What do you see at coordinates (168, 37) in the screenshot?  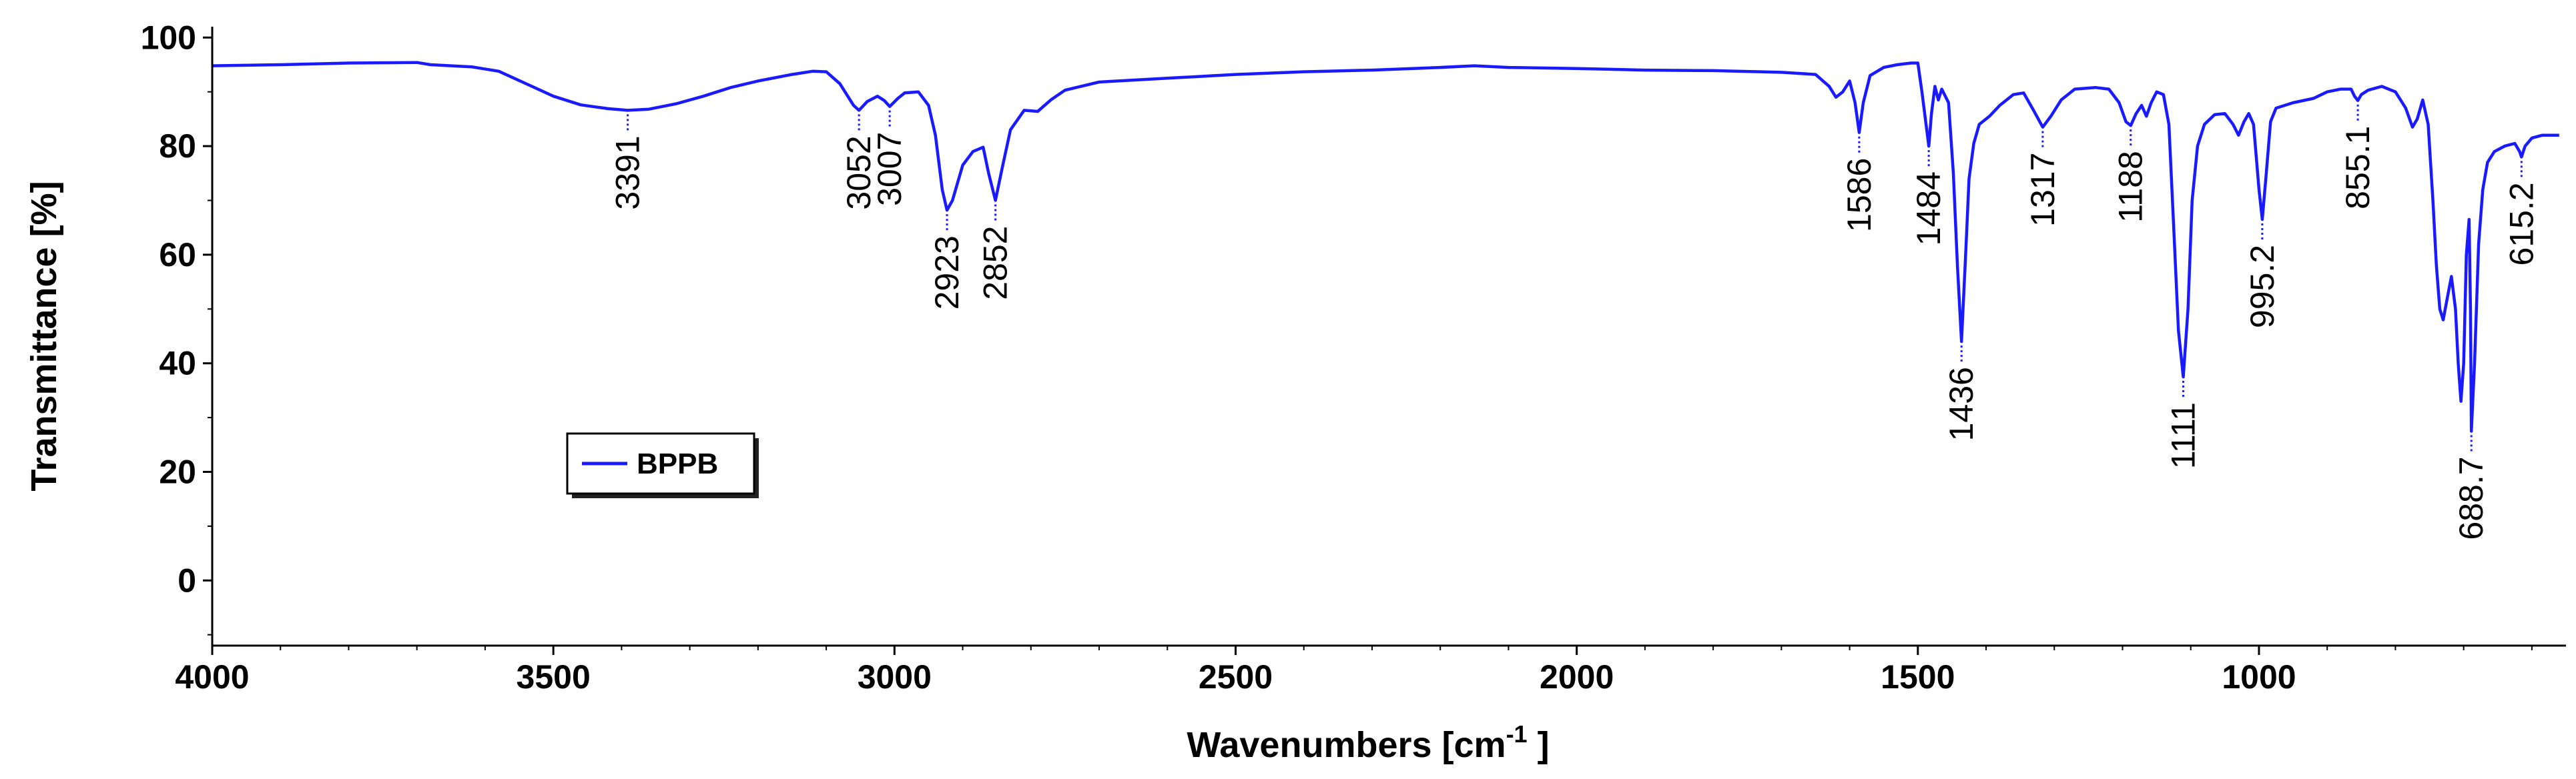 I see `y-tick-label-5: 100` at bounding box center [168, 37].